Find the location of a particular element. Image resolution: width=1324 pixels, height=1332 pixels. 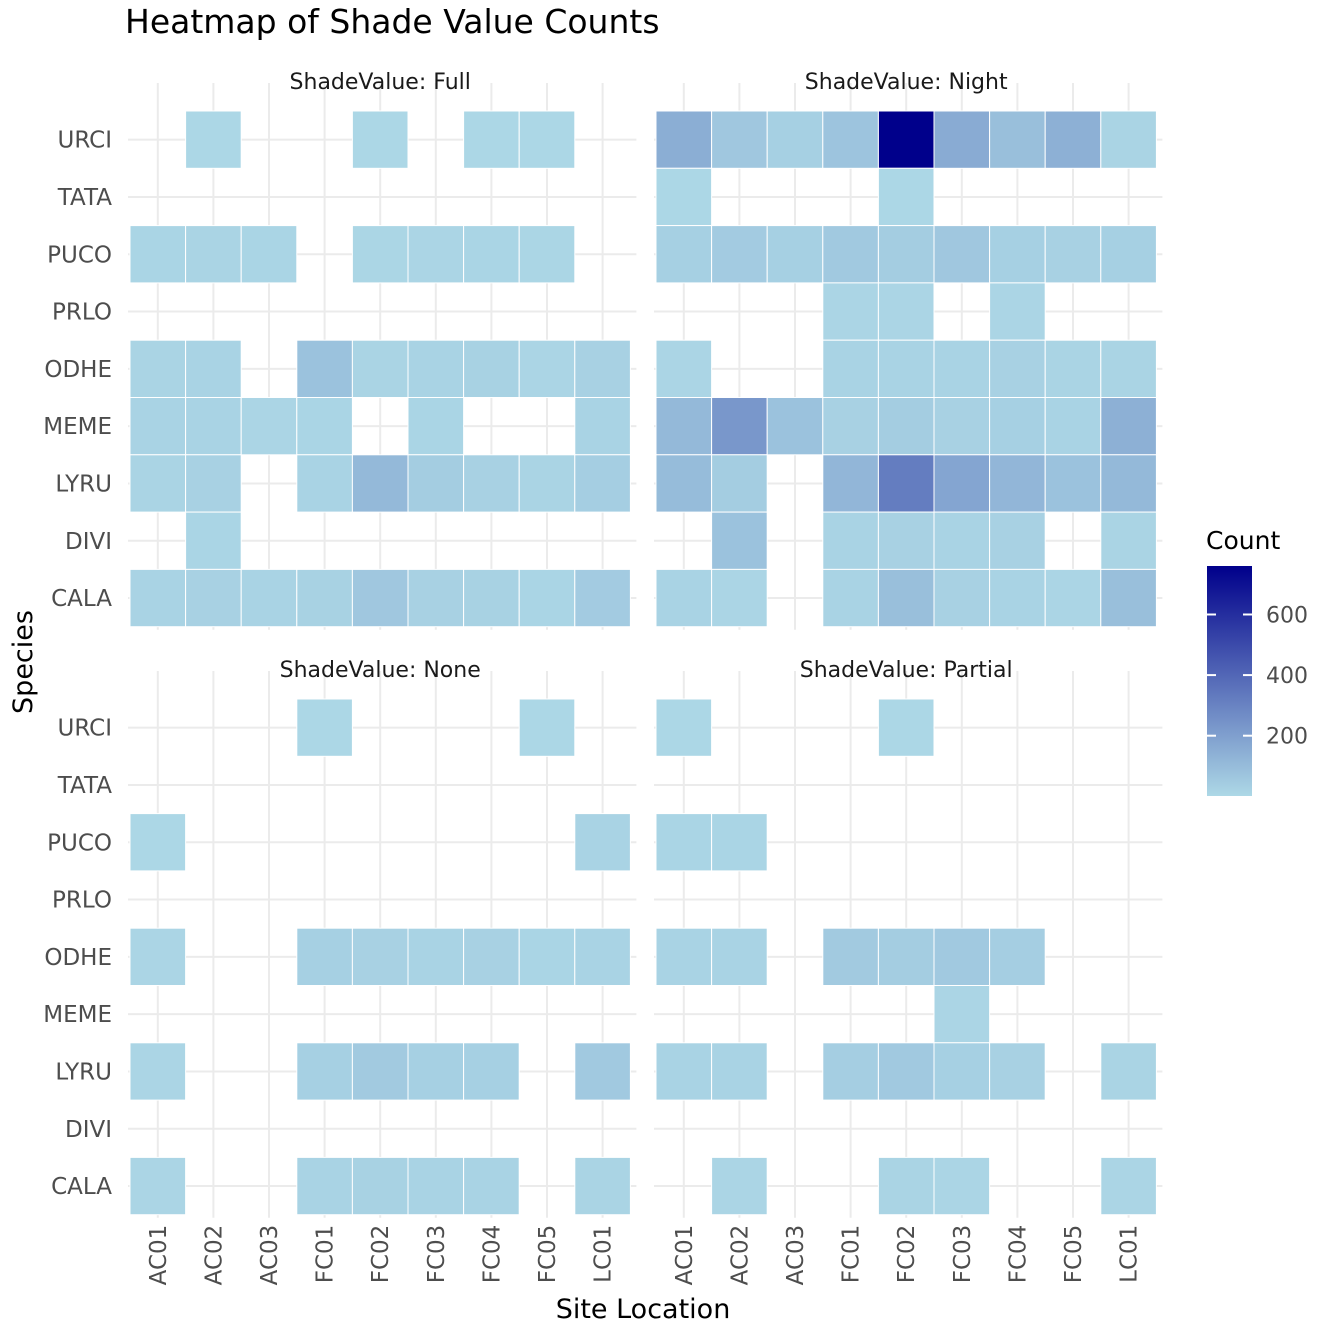

heatmap-cell: ODHE / LC01: 15 is located at coordinates (1128, 369).